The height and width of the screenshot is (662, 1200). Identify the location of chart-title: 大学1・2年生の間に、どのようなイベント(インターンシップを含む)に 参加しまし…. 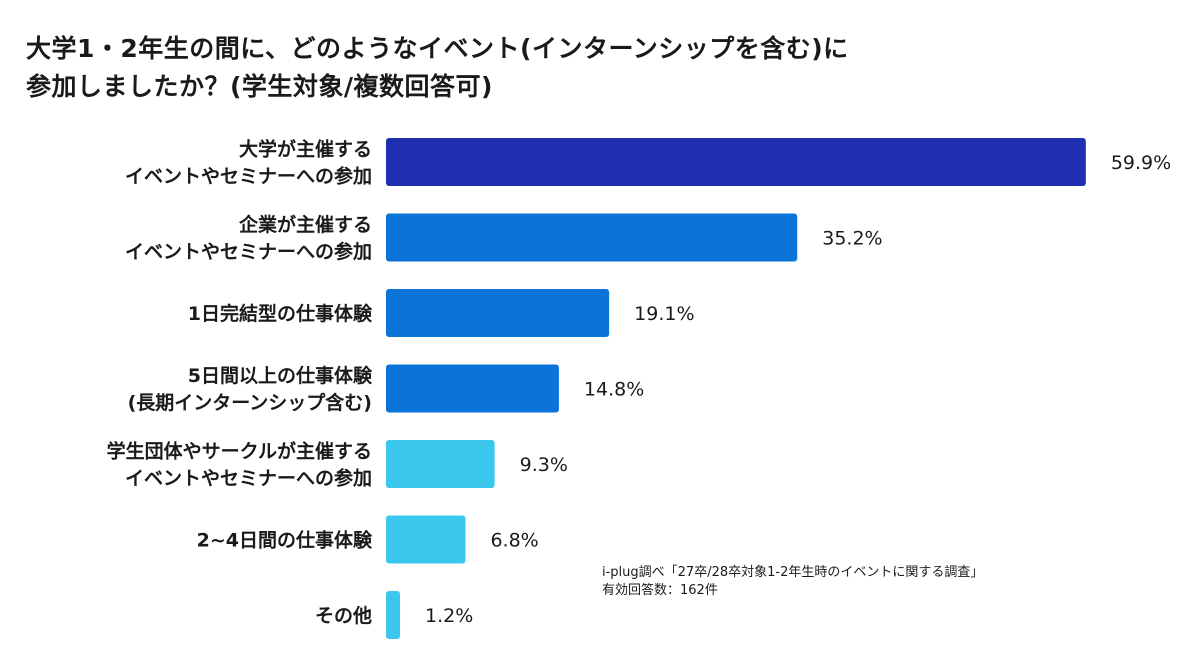
(526, 68).